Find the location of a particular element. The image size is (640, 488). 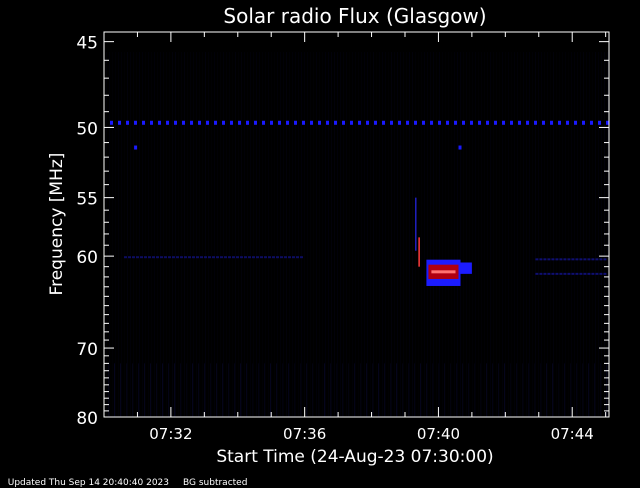

y-tick-label: 60 is located at coordinates (87, 258).